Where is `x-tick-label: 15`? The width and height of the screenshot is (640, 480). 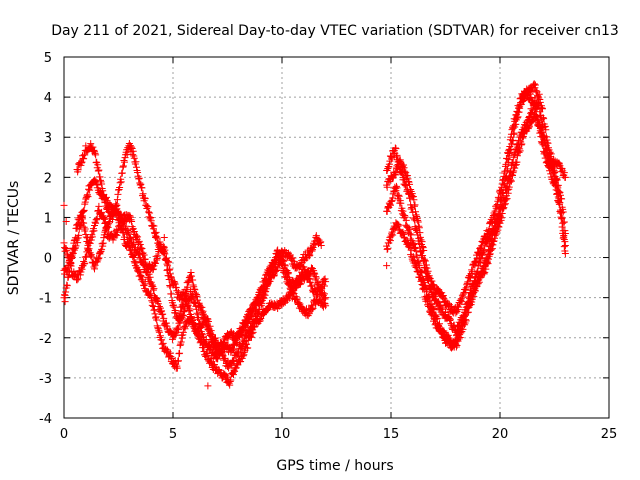
x-tick-label: 15 is located at coordinates (391, 434).